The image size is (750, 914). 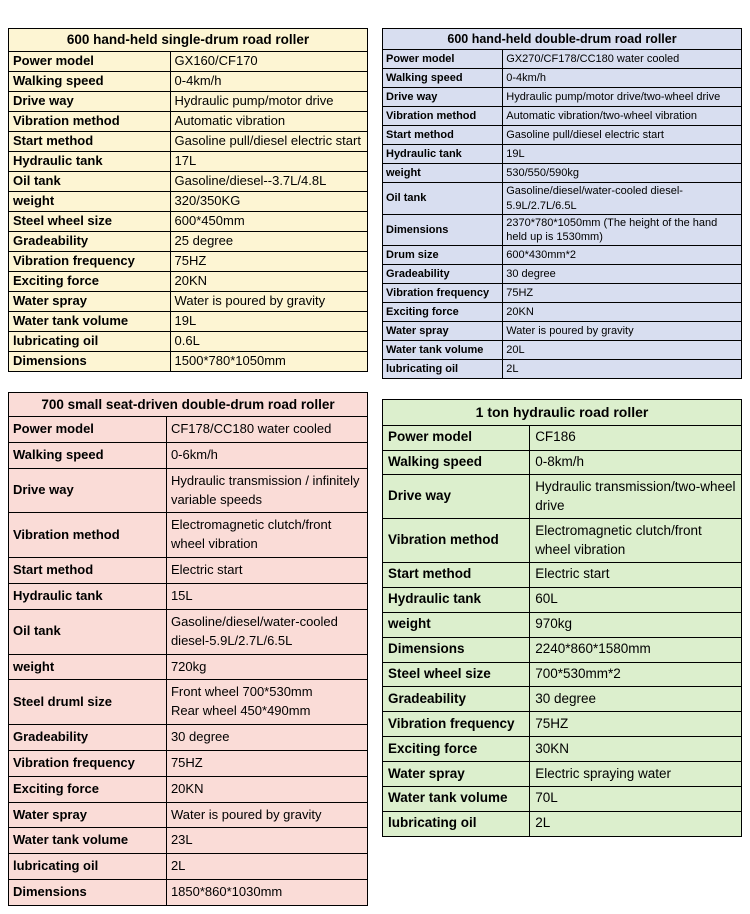 I want to click on spec-row: weight 720kg, so click(x=188, y=667).